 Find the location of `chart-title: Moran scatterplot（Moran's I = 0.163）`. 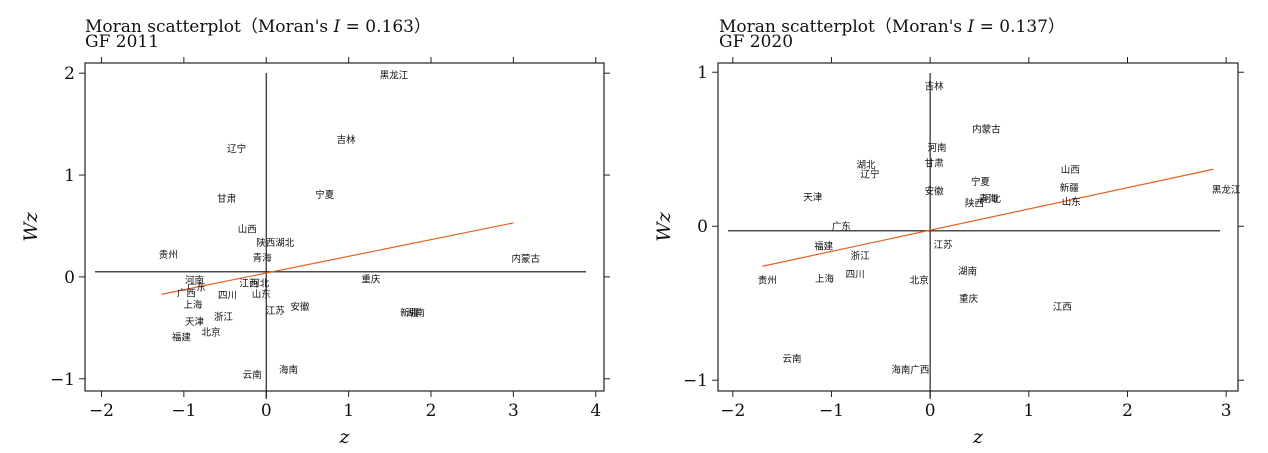

chart-title: Moran scatterplot（Moran's I = 0.163） is located at coordinates (258, 24).